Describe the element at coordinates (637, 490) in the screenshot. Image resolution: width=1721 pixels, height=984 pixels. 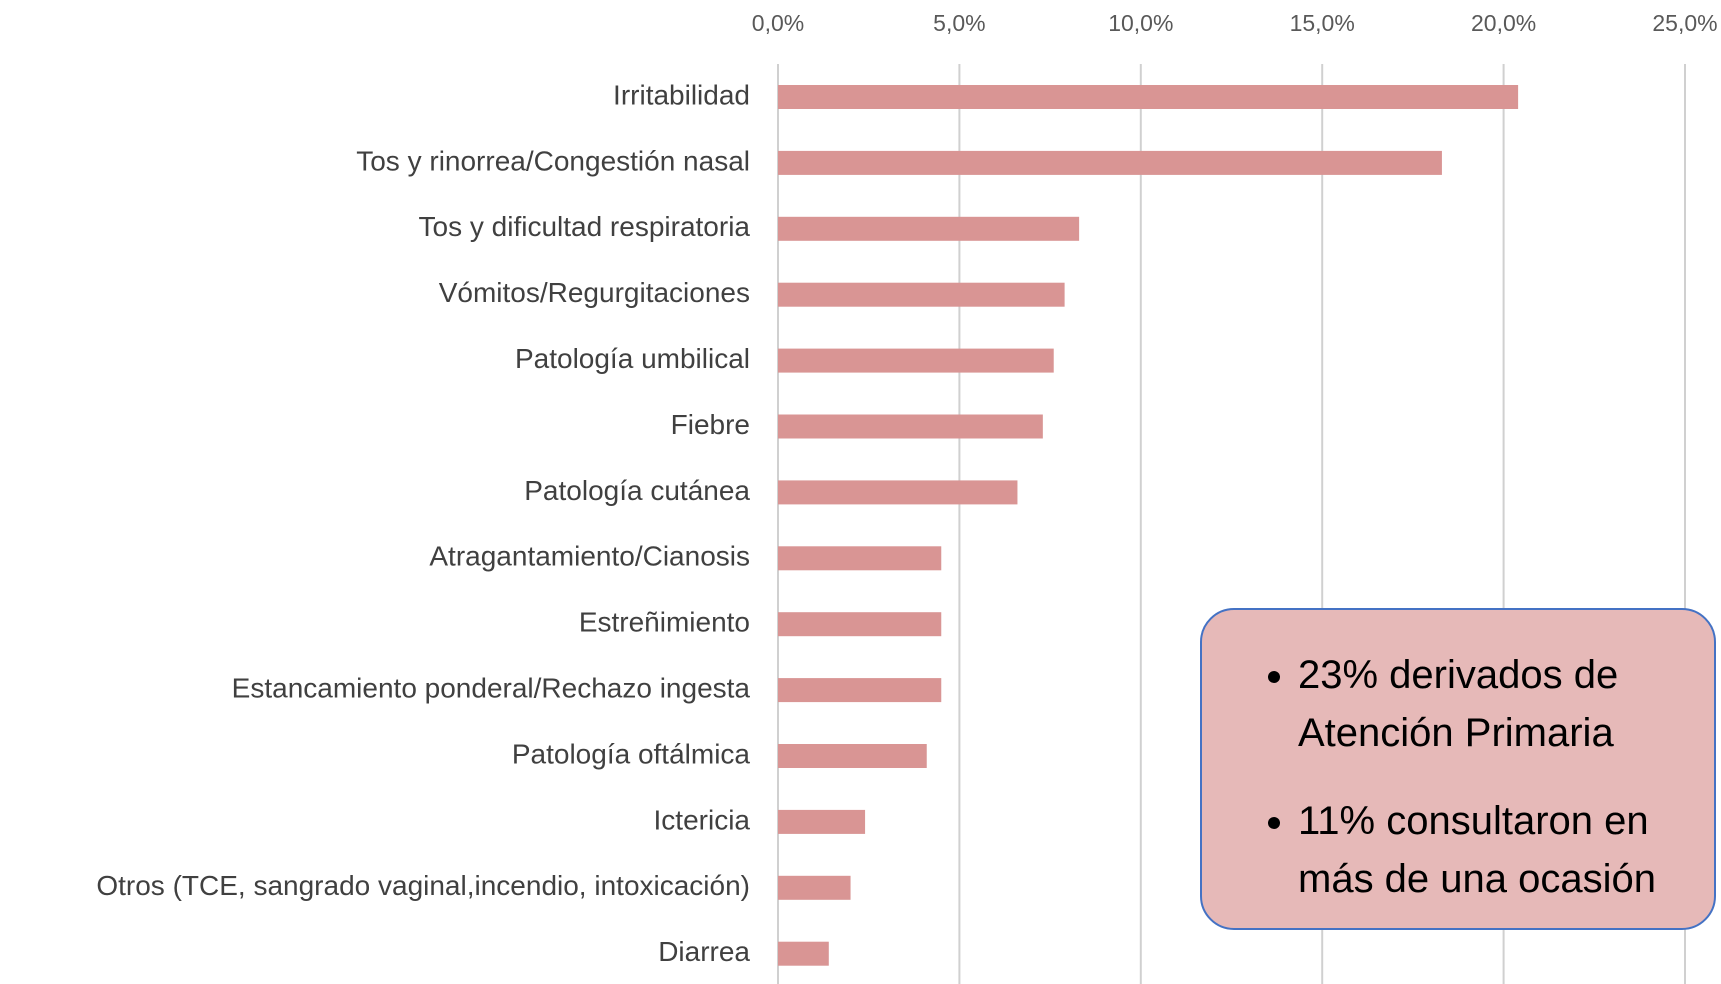
I see `y-tick-label: Patología cutánea` at that location.